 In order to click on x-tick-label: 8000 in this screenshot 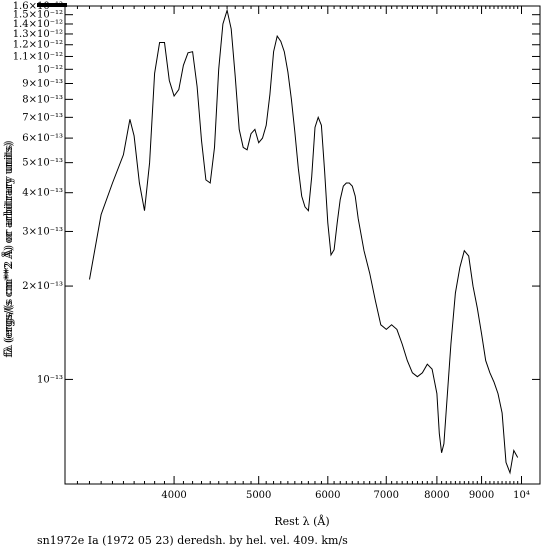, I will do `click(436, 495)`.